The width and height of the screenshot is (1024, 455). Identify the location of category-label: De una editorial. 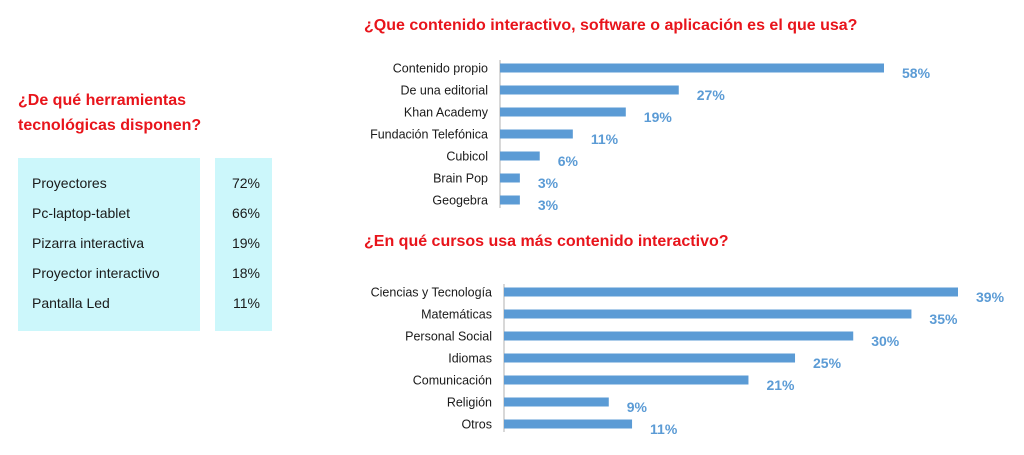
(444, 91).